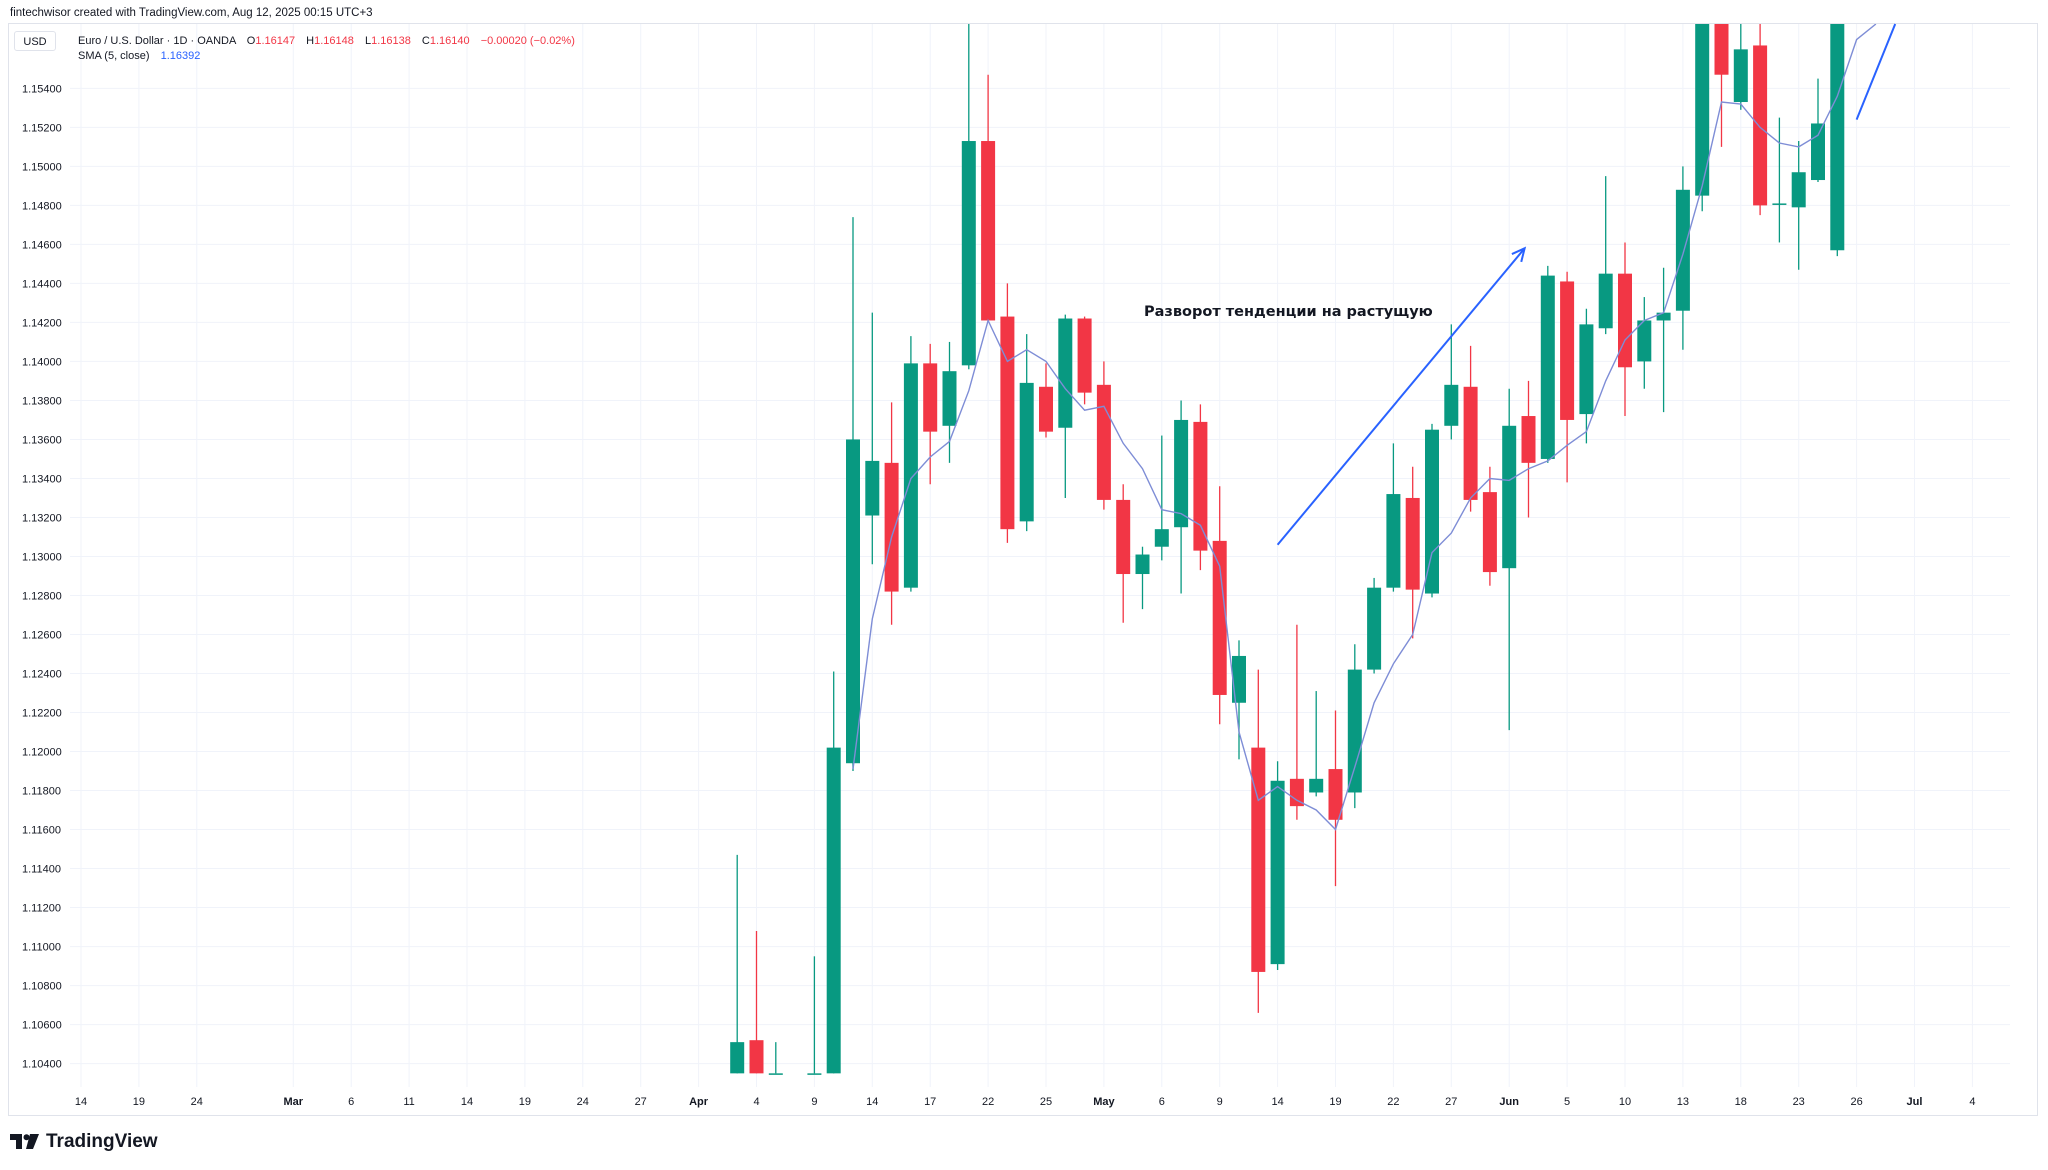  I want to click on y-tick-label: 1.13000, so click(42, 557).